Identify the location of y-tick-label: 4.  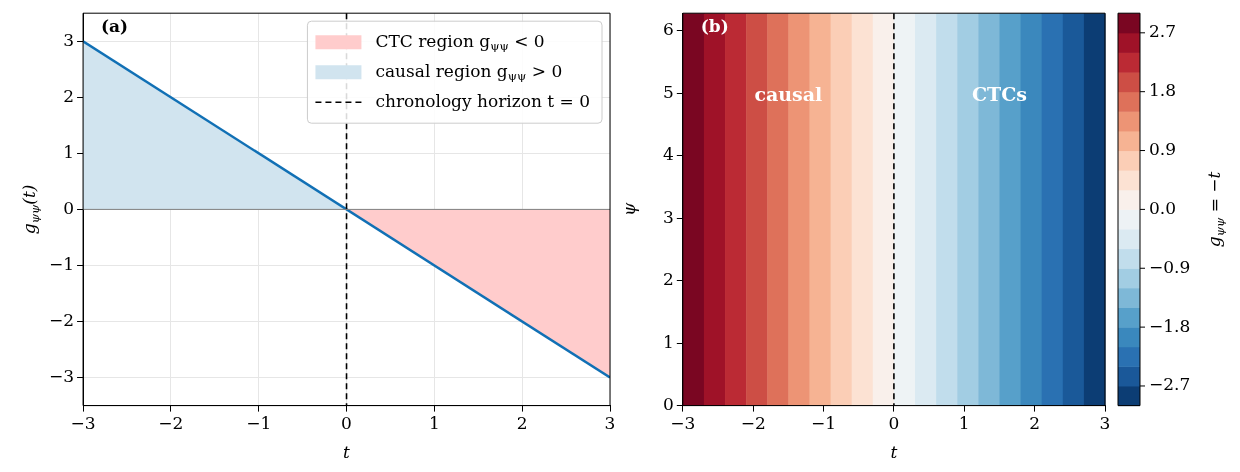
(668, 154).